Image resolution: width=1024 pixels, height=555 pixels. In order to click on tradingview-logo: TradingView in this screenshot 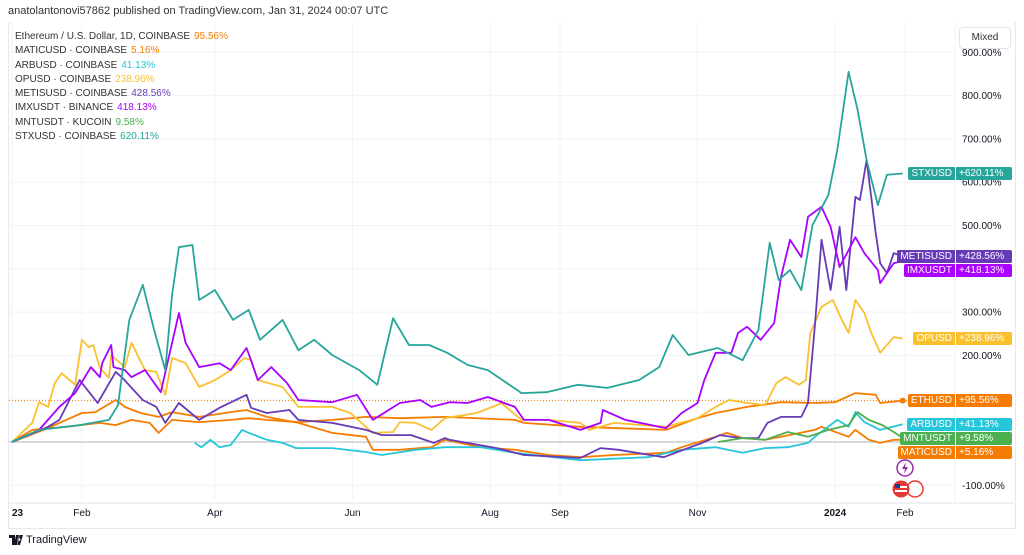, I will do `click(48, 540)`.